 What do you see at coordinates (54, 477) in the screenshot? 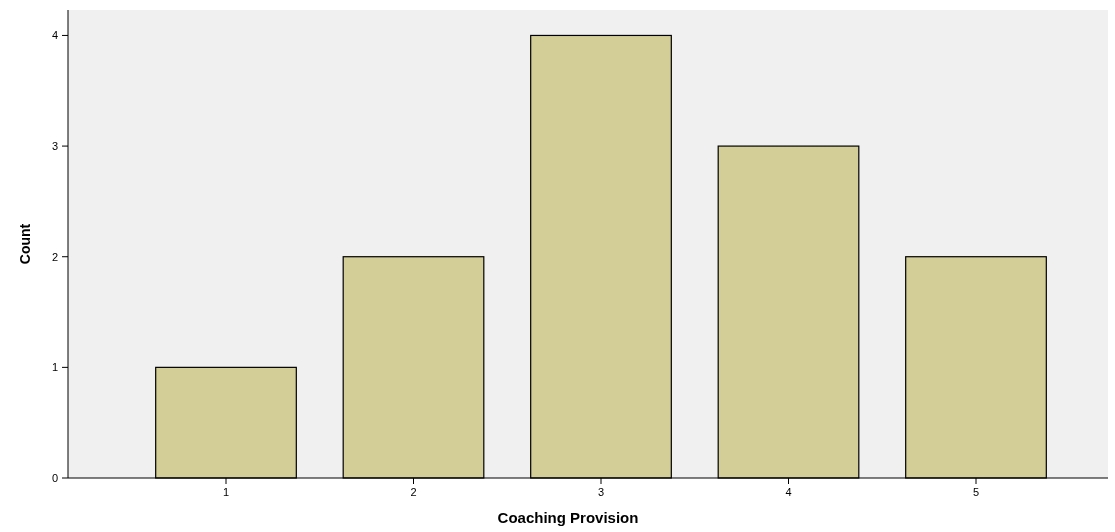
I see `y-tick-label: 0` at bounding box center [54, 477].